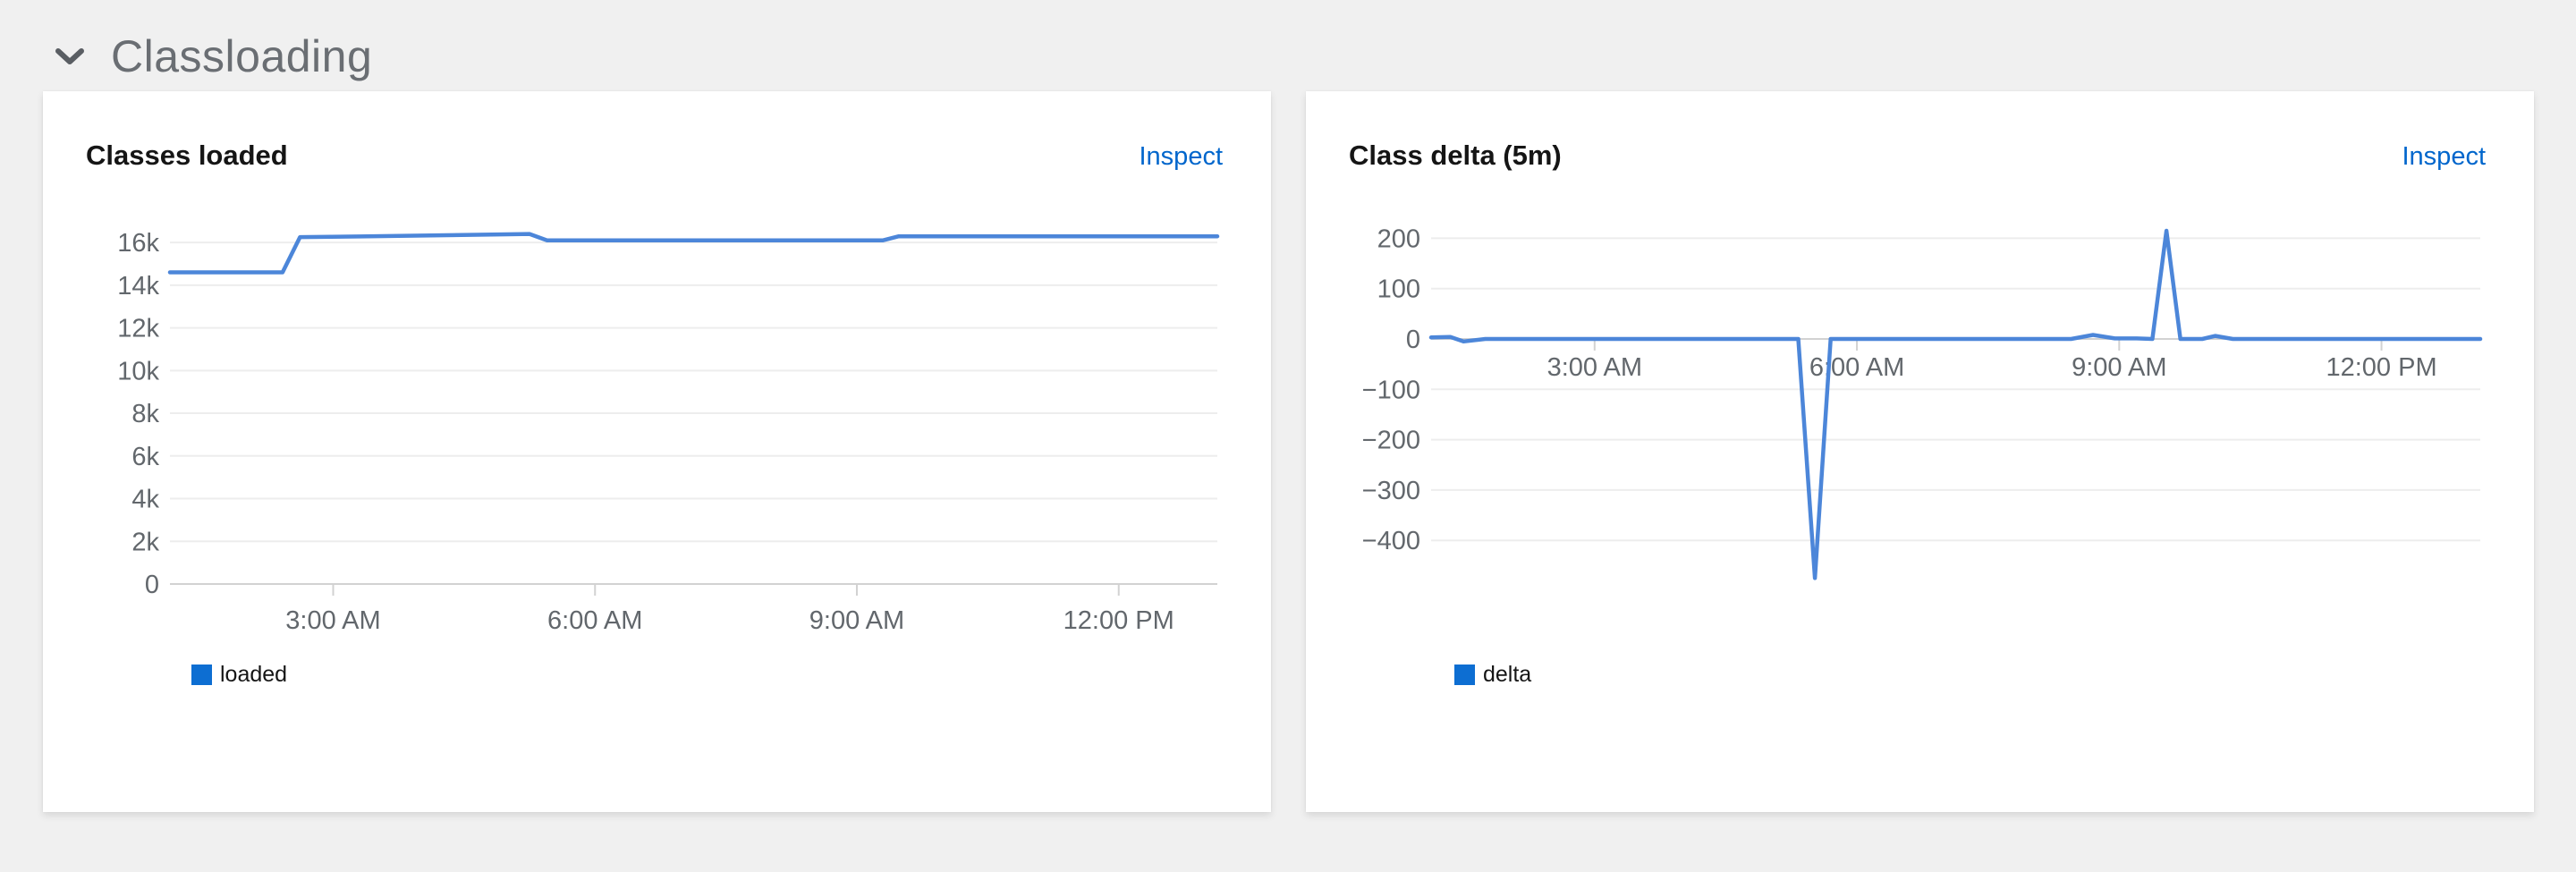 This screenshot has height=872, width=2576. What do you see at coordinates (138, 243) in the screenshot?
I see `y-axis-tick-label: 16k` at bounding box center [138, 243].